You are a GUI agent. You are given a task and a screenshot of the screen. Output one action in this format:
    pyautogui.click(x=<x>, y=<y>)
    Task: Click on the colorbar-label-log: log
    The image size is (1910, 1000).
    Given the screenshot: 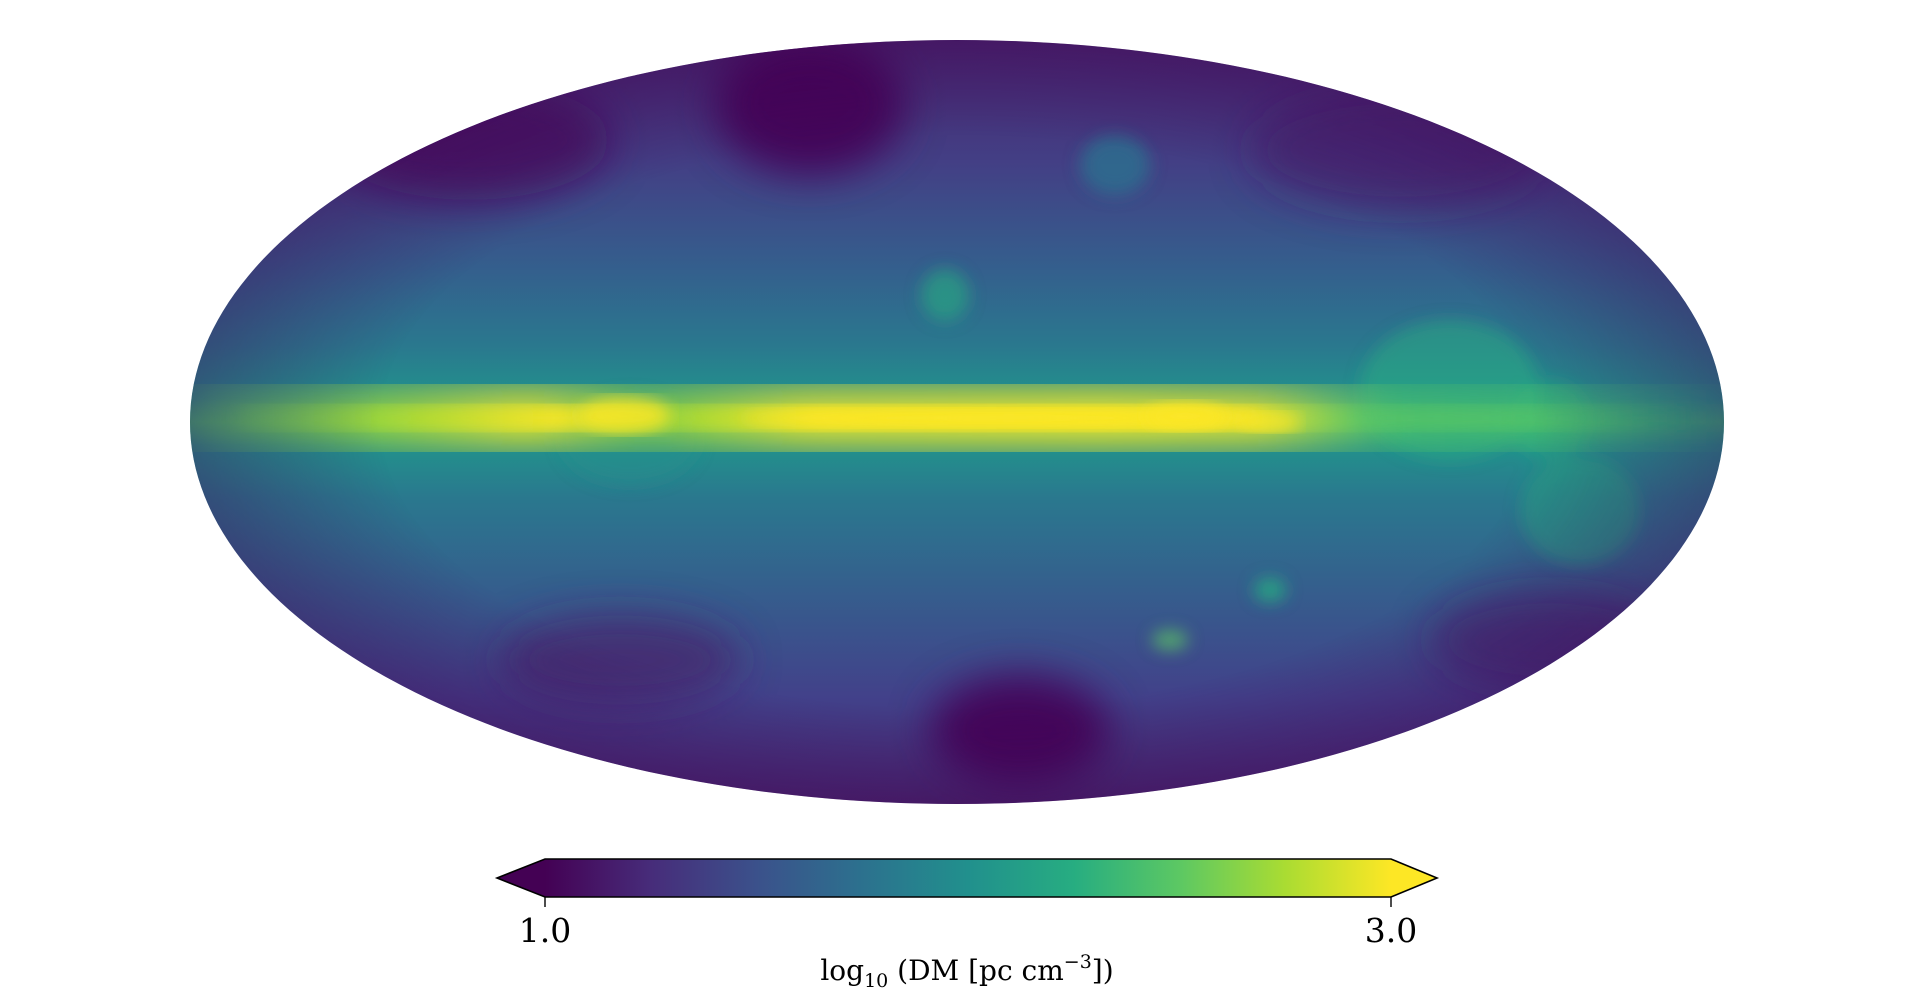 What is the action you would take?
    pyautogui.click(x=842, y=970)
    